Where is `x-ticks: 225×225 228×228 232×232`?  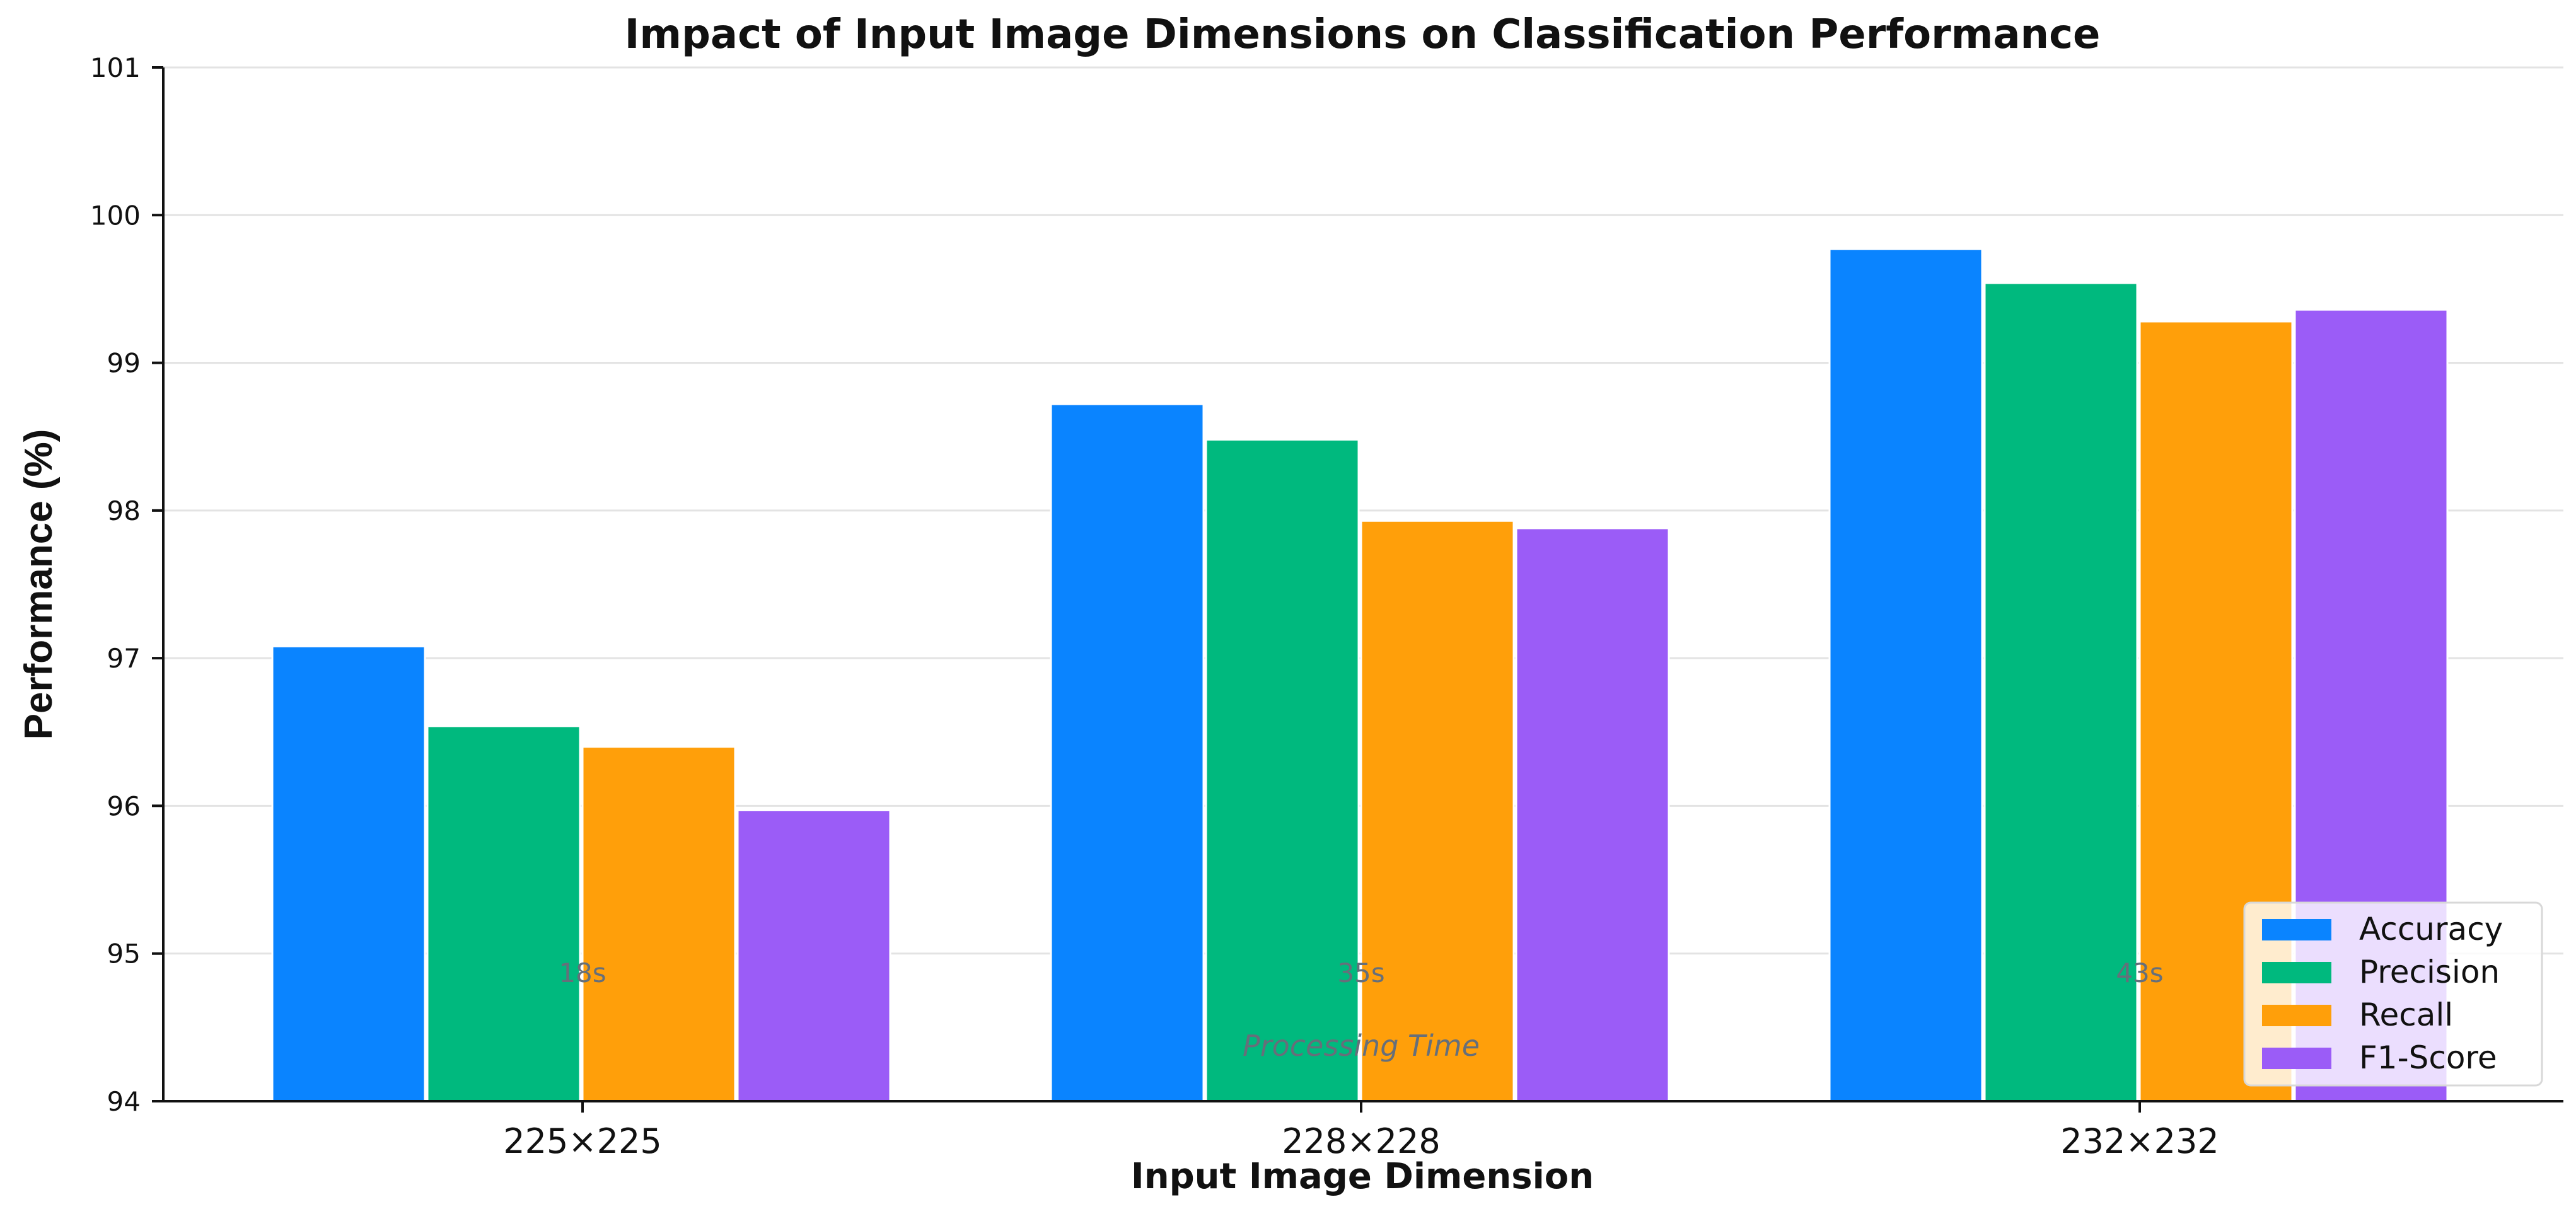
x-ticks: 225×225 228×228 232×232 is located at coordinates (1361, 1131).